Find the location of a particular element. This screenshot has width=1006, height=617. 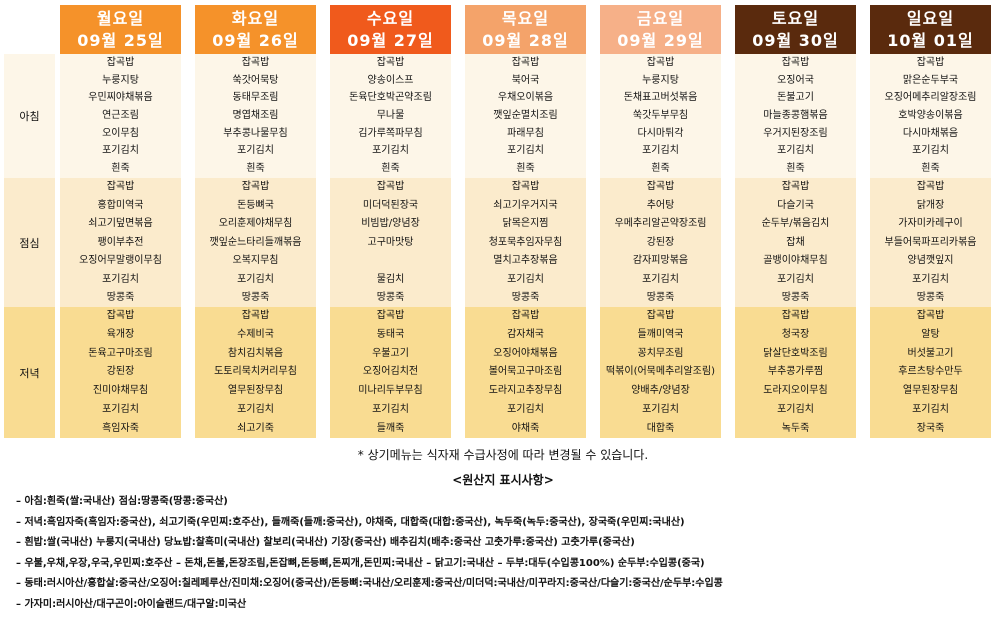

menu-item: 수제비국 is located at coordinates (255, 334).